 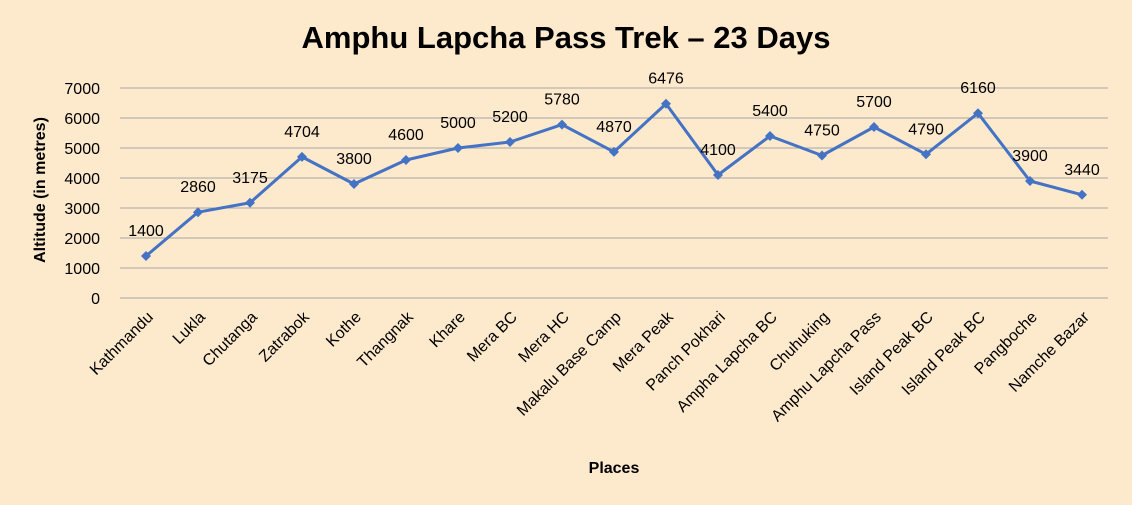 What do you see at coordinates (82, 239) in the screenshot?
I see `y-tick-label: 2000` at bounding box center [82, 239].